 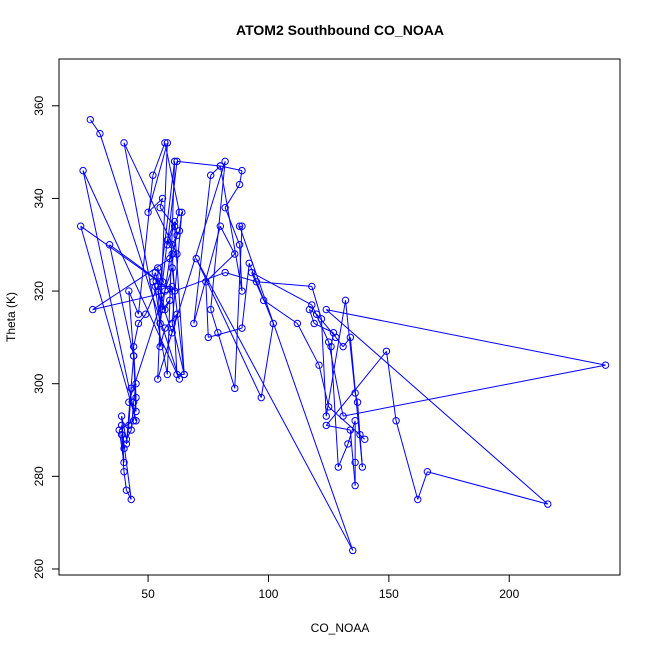 I want to click on chart-title: ATOM2 Southbound CO_NOAA, so click(x=340, y=30).